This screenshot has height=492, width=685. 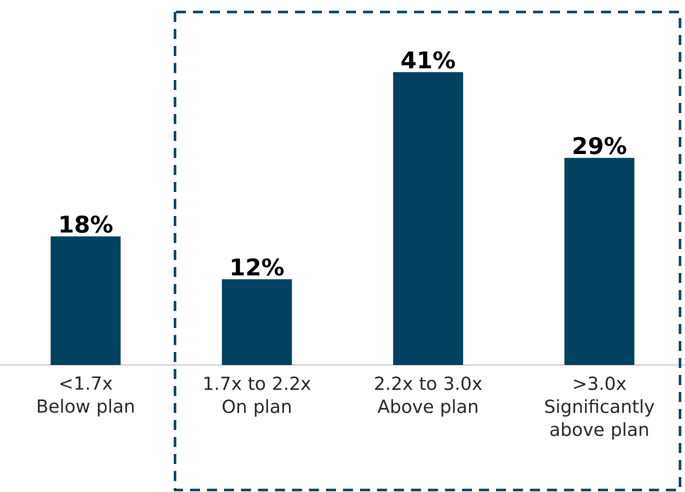 I want to click on data-label: 18%, so click(x=86, y=224).